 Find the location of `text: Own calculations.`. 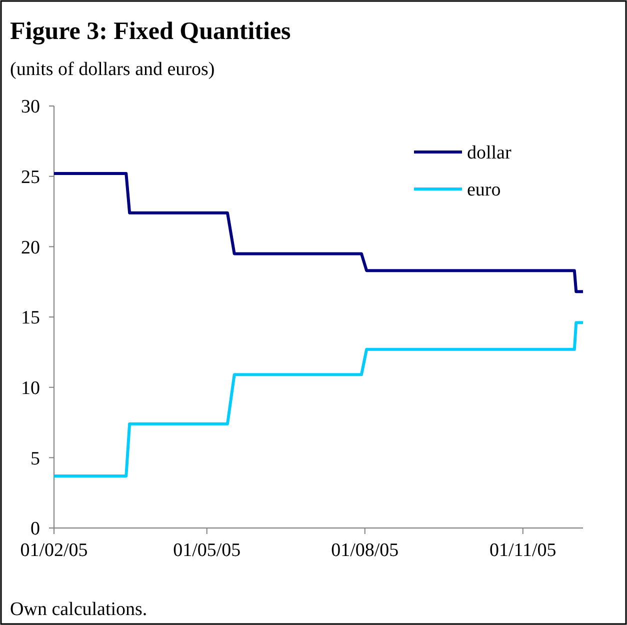

text: Own calculations. is located at coordinates (79, 609).